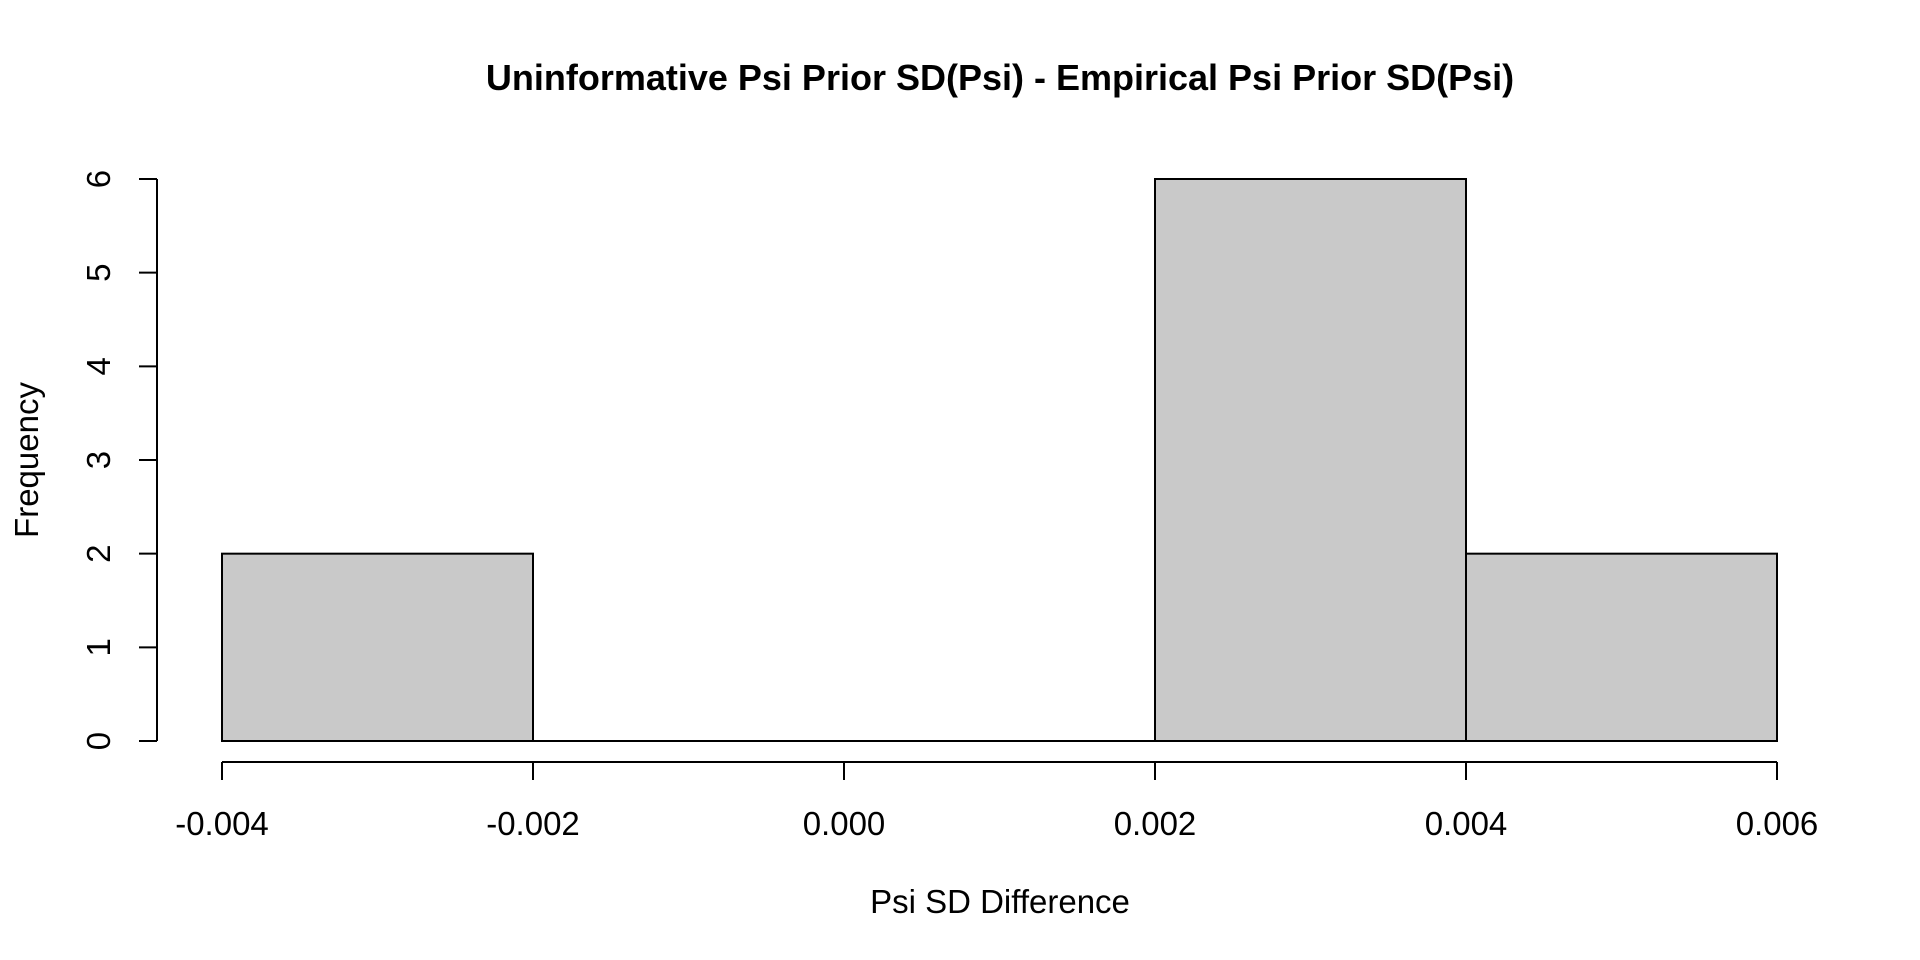 The width and height of the screenshot is (1920, 960). What do you see at coordinates (1466, 823) in the screenshot?
I see `x-tick-label: 0.004` at bounding box center [1466, 823].